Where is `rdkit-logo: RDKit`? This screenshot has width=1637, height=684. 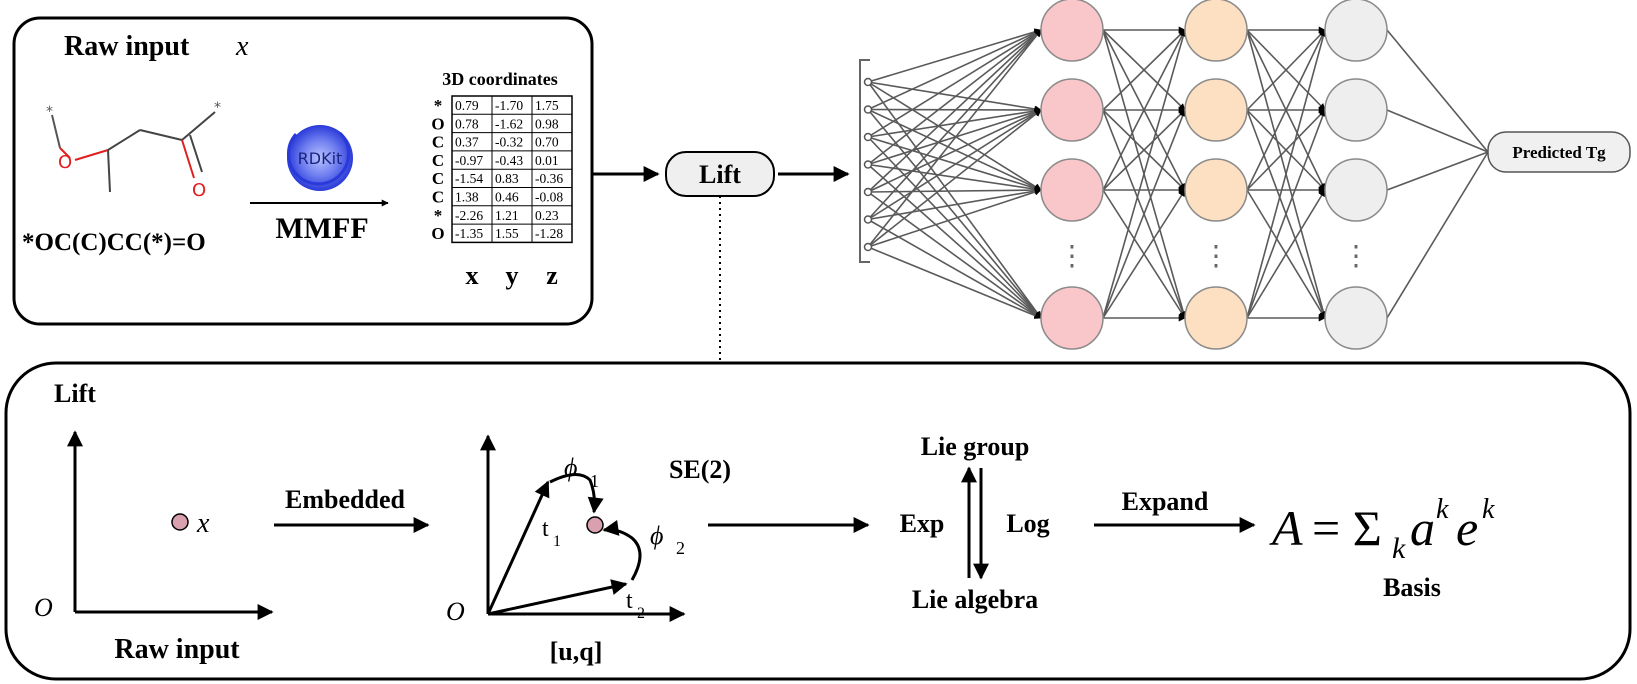 rdkit-logo: RDKit is located at coordinates (319, 158).